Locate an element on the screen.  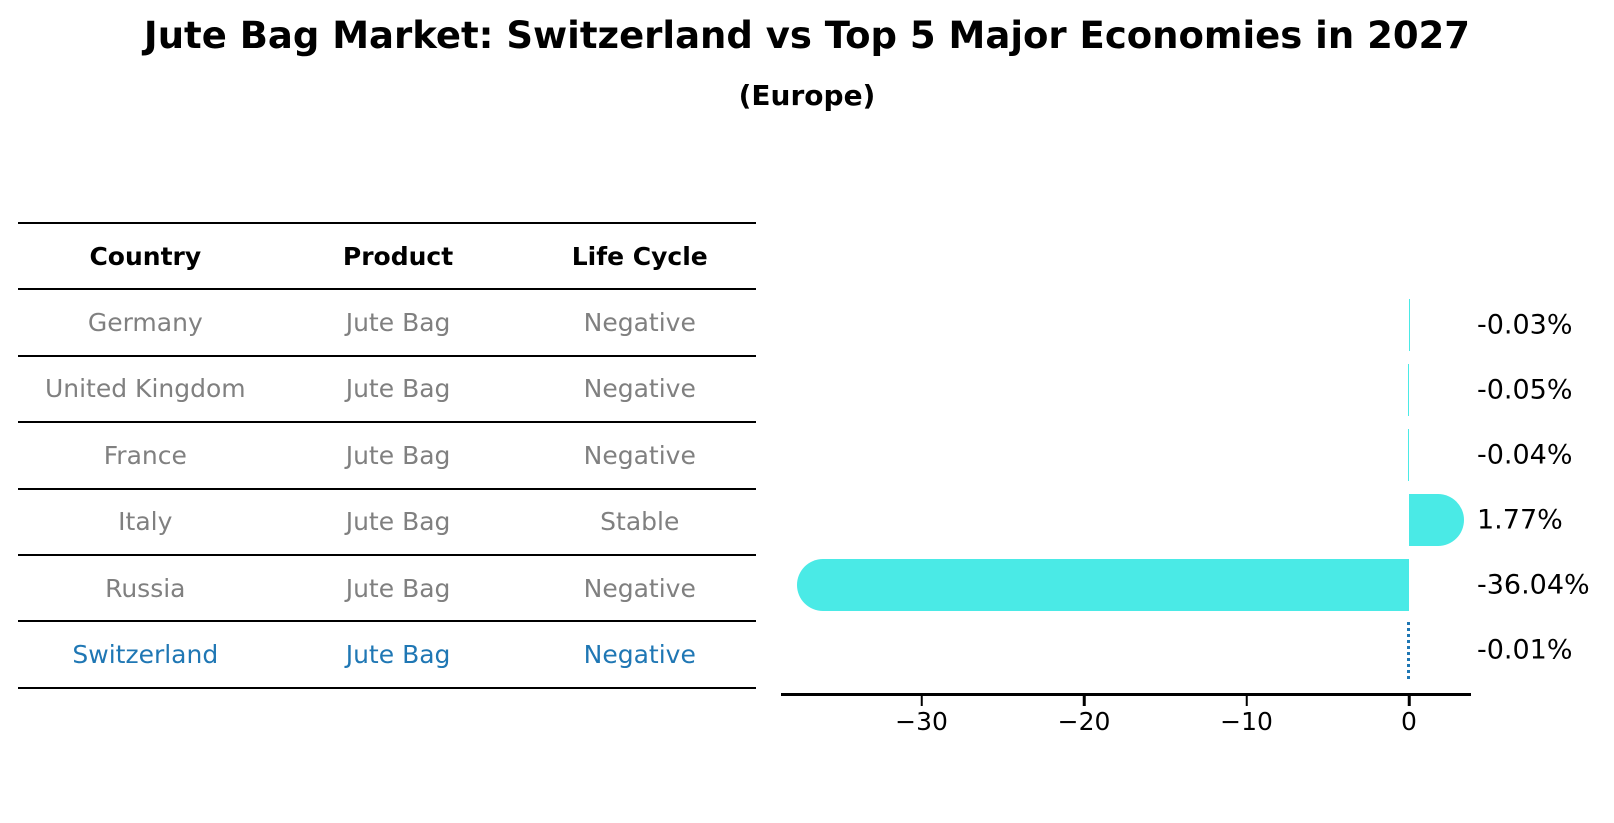
x-axis-tick-label: 0 is located at coordinates (1409, 721).